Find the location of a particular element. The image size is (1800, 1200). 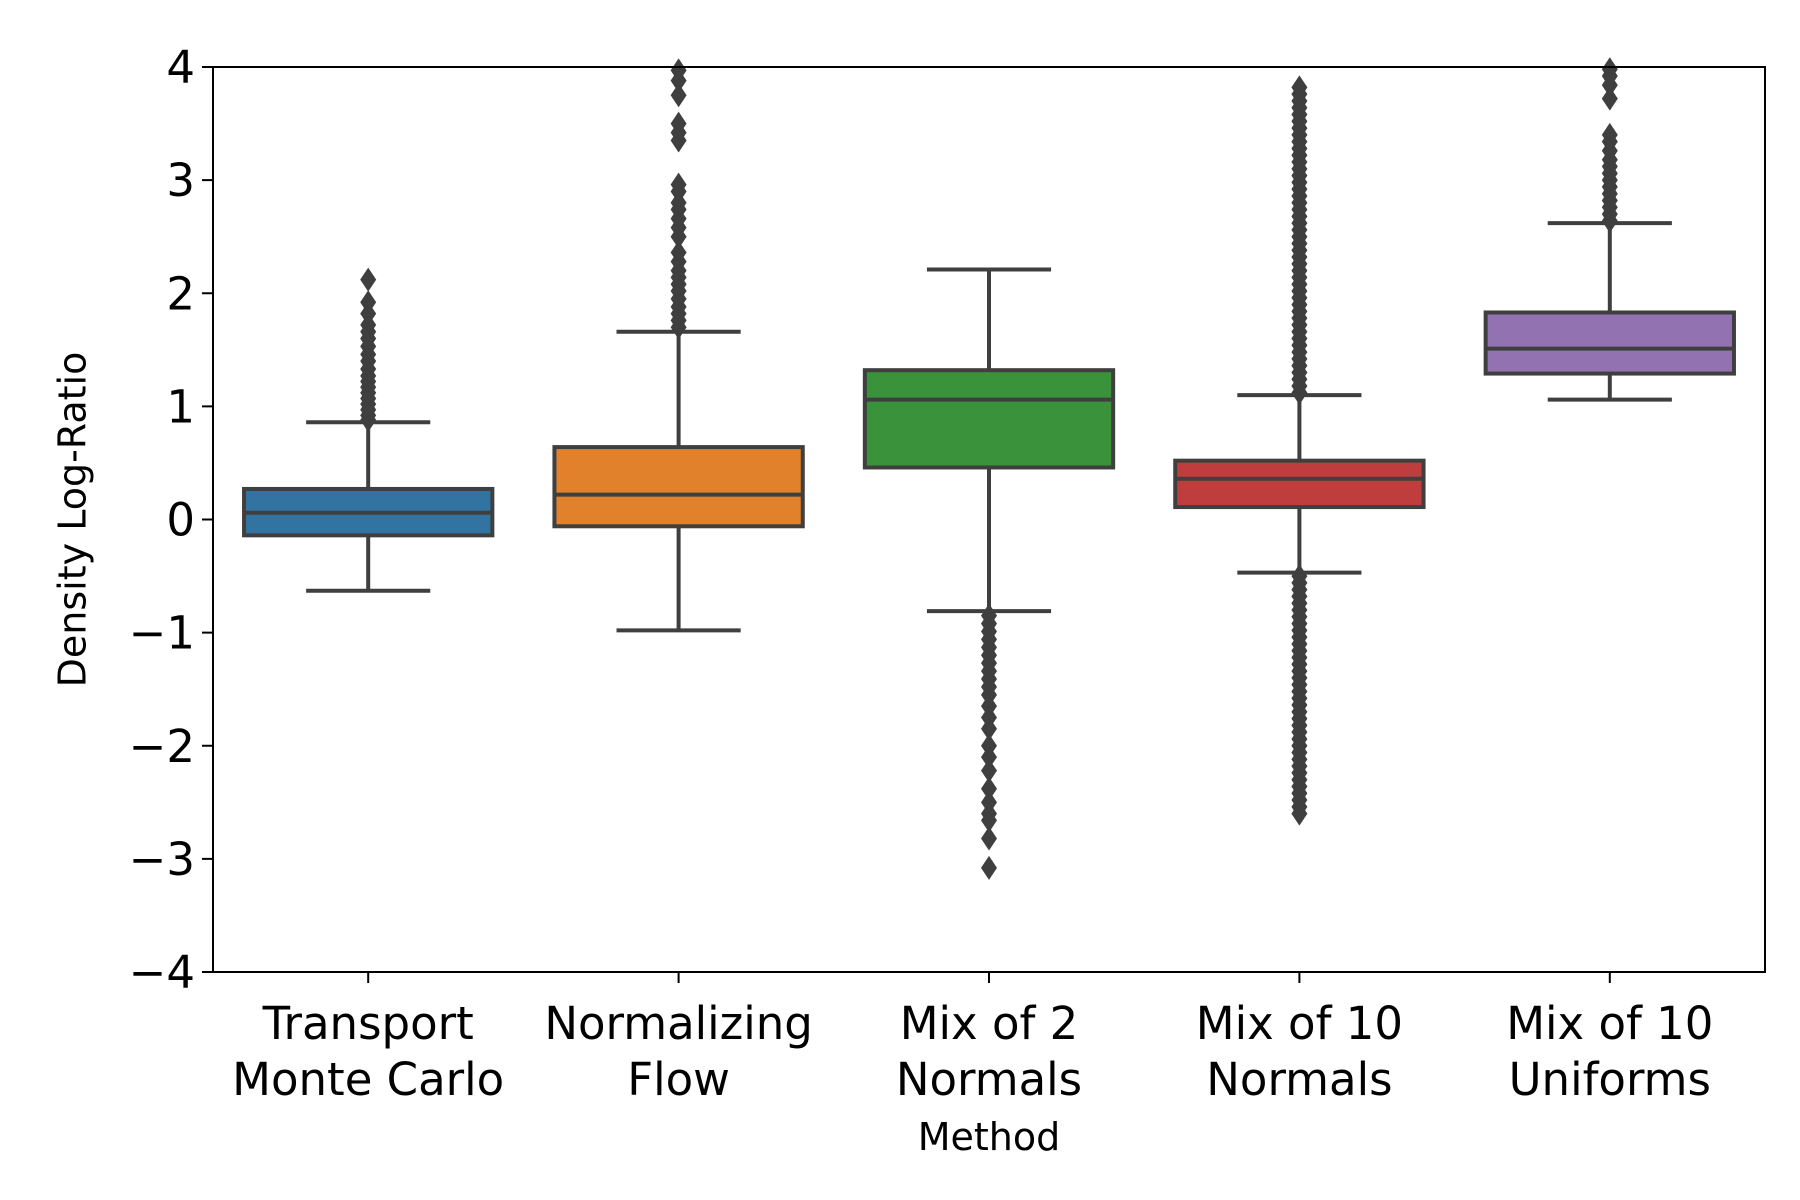

x-tick-label: Monte Carlo is located at coordinates (368, 1079).